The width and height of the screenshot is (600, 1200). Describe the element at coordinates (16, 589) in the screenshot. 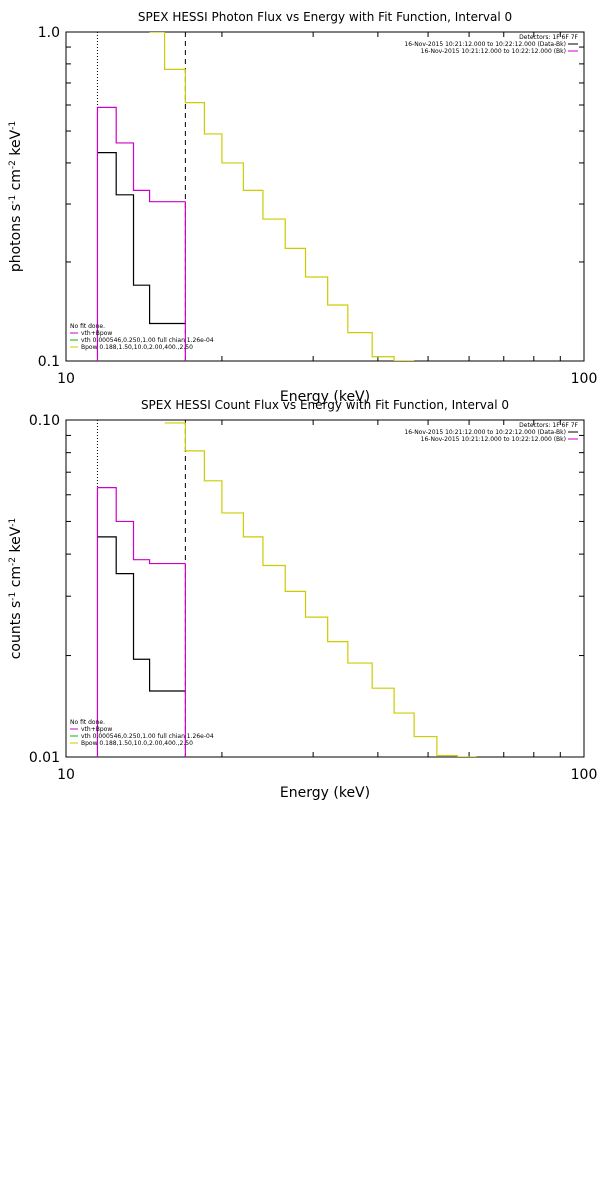

I see `chart-1-y-axis-label: counts s-1 cm-2 keV-1` at that location.